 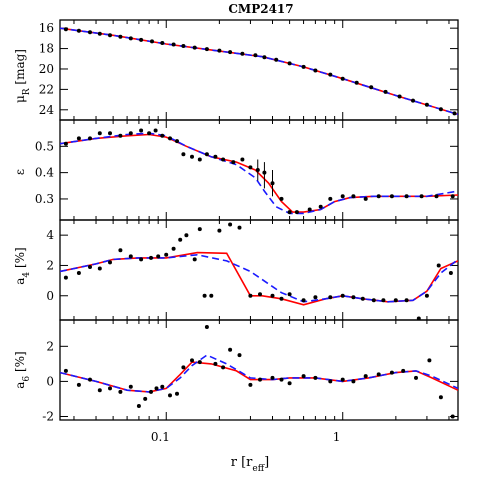 I want to click on y-tick-label: 18, so click(x=46, y=49).